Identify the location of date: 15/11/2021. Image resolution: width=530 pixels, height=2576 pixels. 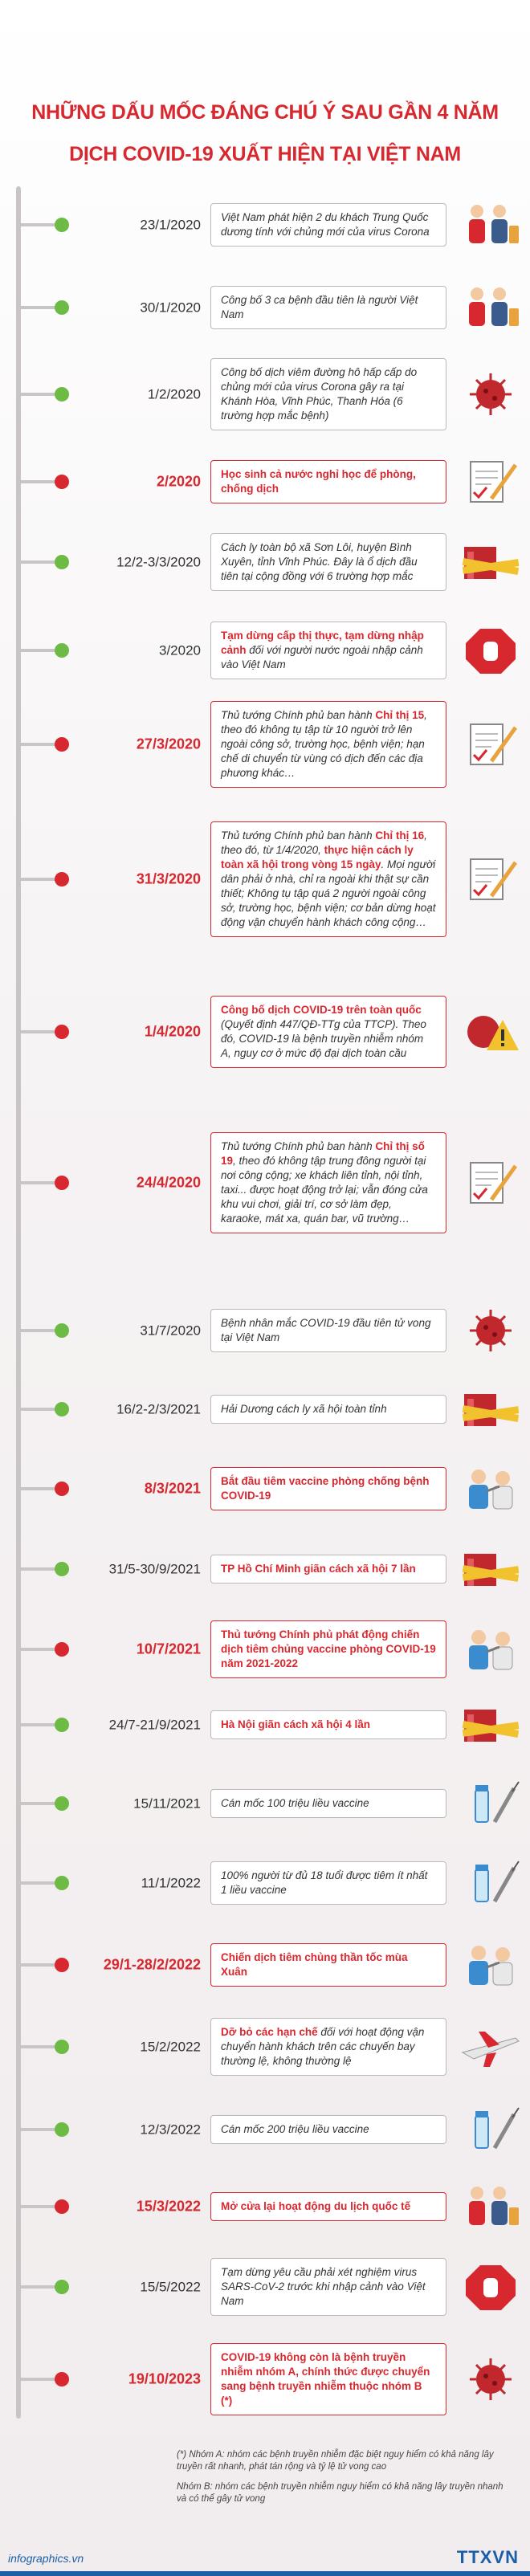
(167, 1804).